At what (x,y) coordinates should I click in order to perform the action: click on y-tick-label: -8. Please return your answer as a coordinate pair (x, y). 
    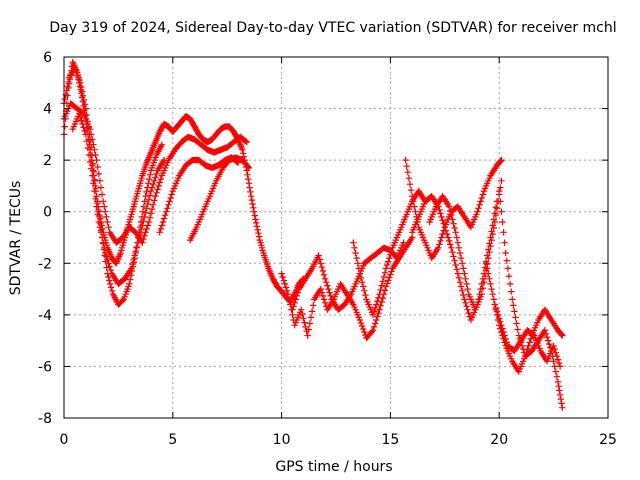
    Looking at the image, I should click on (45, 419).